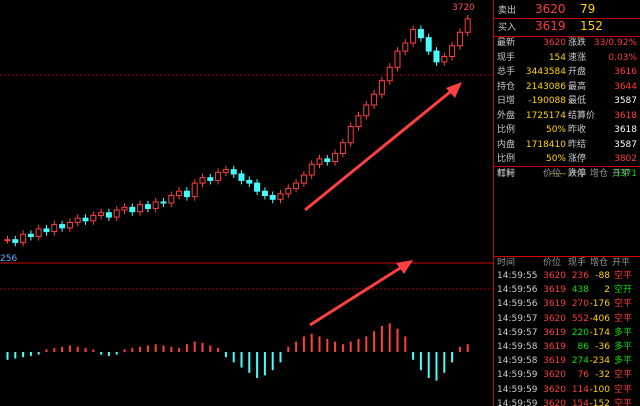 Image resolution: width=640 pixels, height=406 pixels. Describe the element at coordinates (404, 267) in the screenshot. I see `arrow-head` at that location.